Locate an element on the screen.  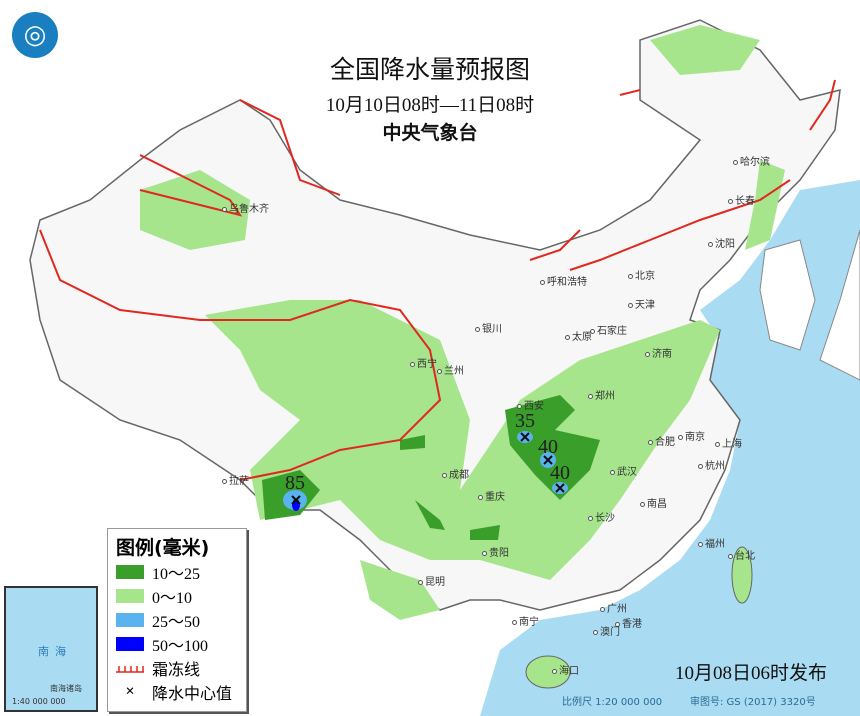
city-label: 香港 is located at coordinates (628, 622).